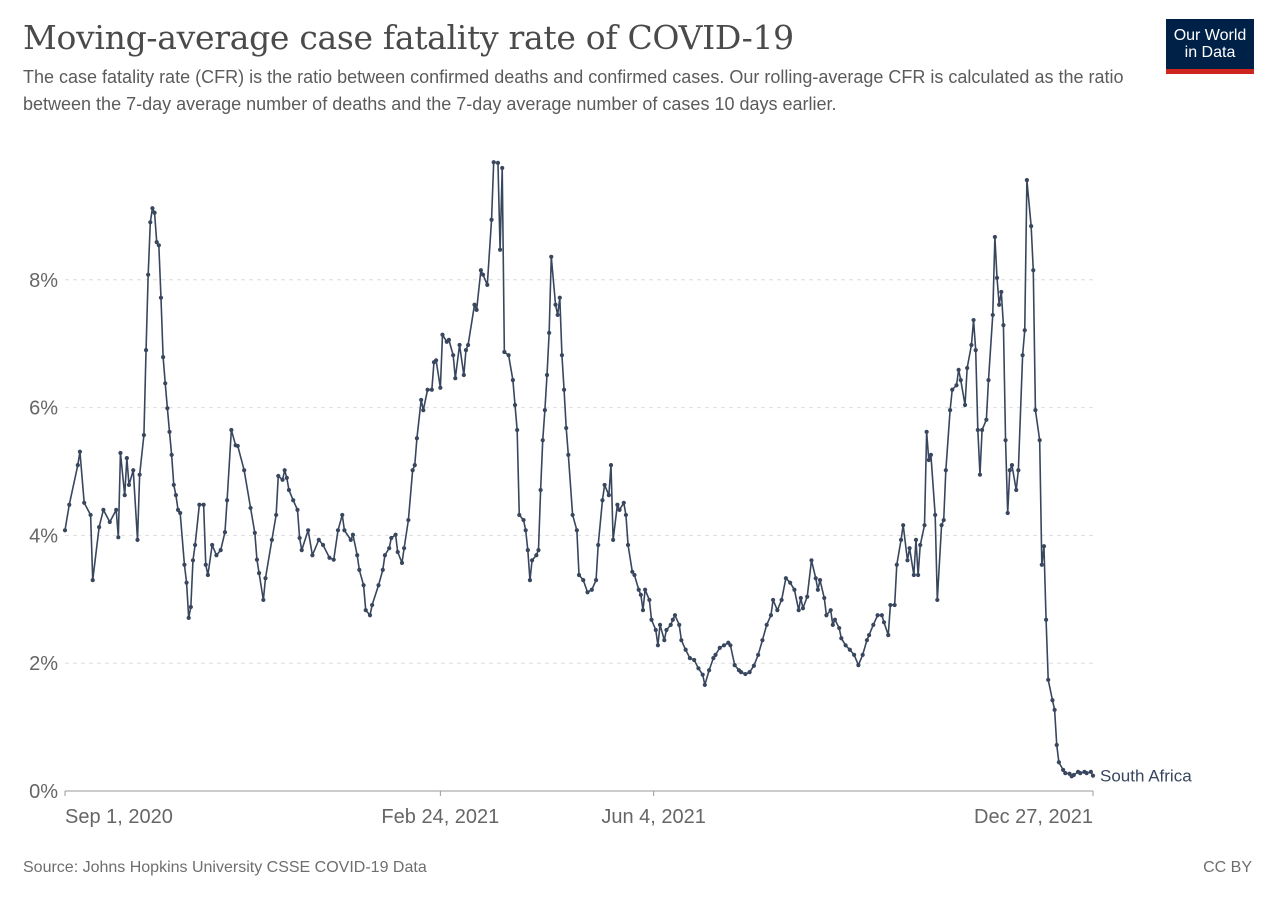 This screenshot has width=1280, height=903. What do you see at coordinates (43, 664) in the screenshot?
I see `y-tick-label: 2%` at bounding box center [43, 664].